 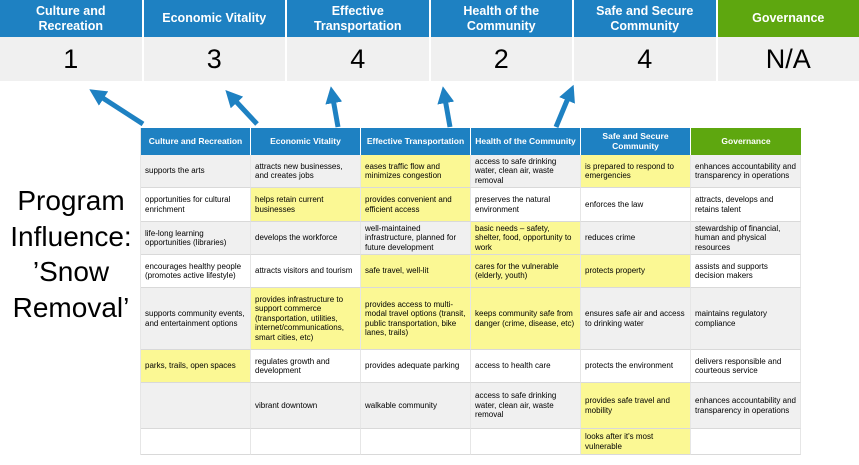 I want to click on matrix-cell: vibrant downtown, so click(x=306, y=406).